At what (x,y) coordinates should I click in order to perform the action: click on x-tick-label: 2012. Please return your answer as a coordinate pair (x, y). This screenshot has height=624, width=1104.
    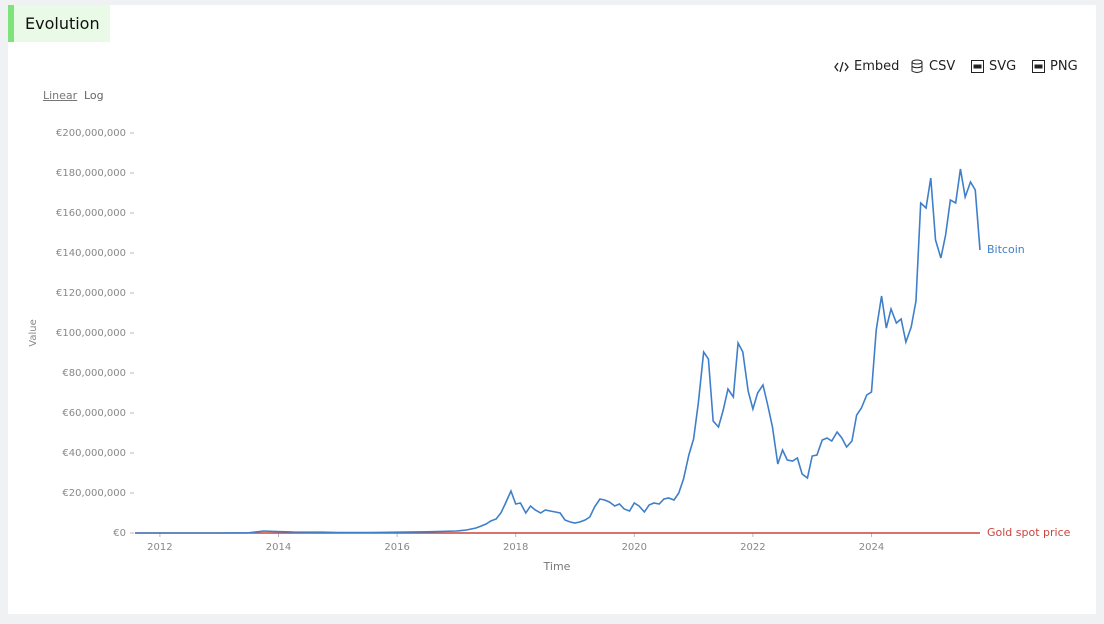
    Looking at the image, I should click on (159, 547).